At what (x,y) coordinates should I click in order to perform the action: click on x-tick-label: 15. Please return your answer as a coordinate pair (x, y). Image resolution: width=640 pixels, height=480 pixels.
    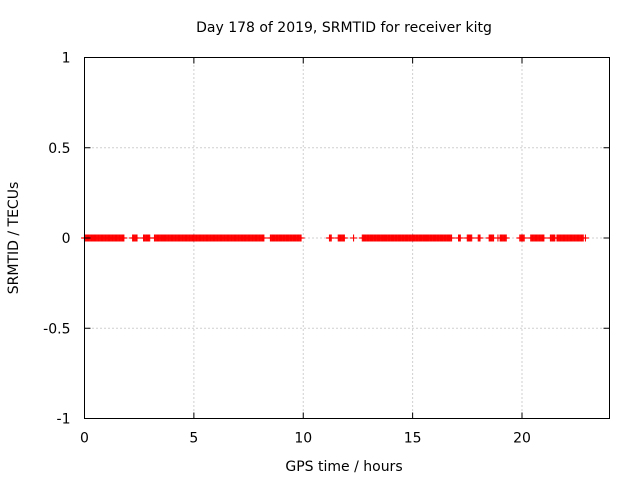
    Looking at the image, I should click on (413, 439).